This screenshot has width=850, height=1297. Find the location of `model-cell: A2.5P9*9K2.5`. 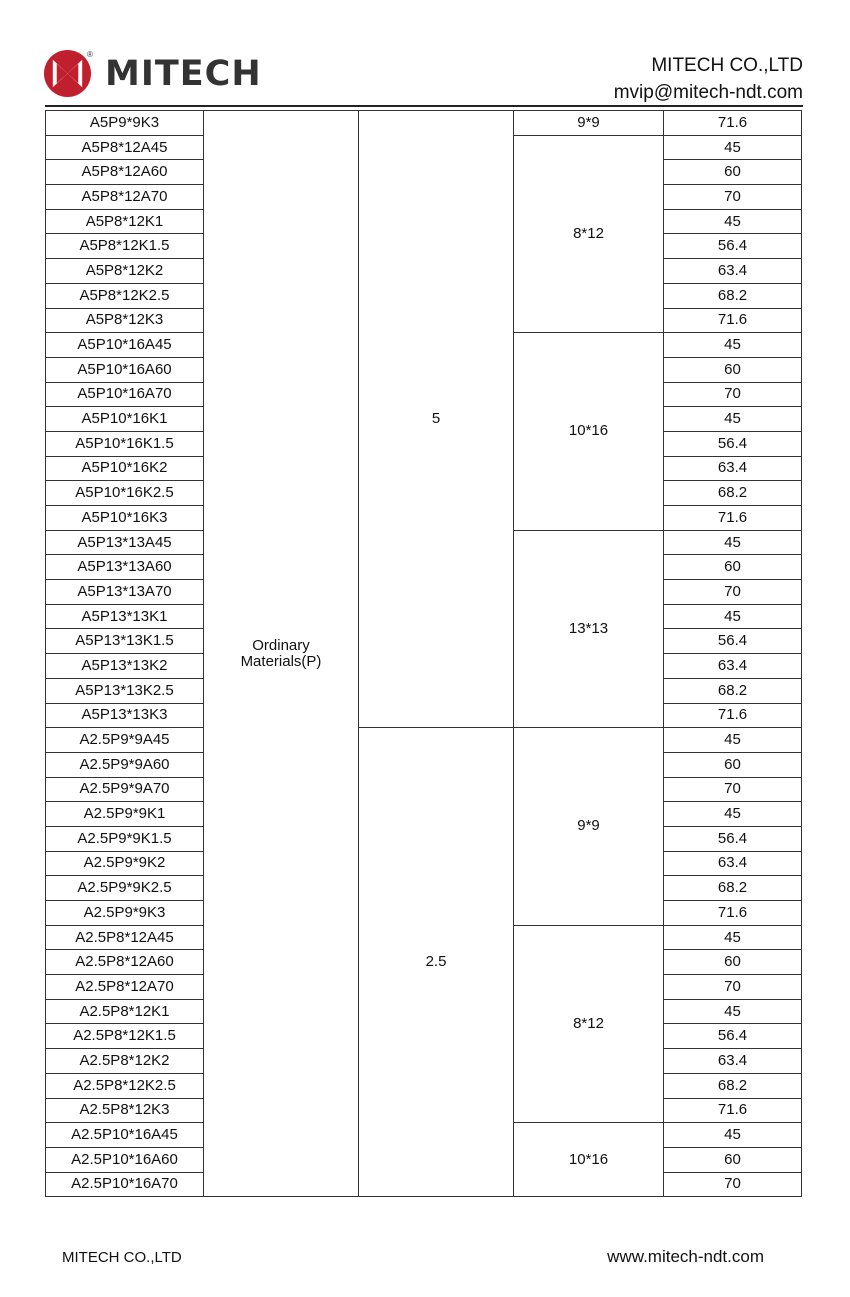

model-cell: A2.5P9*9K2.5 is located at coordinates (124, 888).